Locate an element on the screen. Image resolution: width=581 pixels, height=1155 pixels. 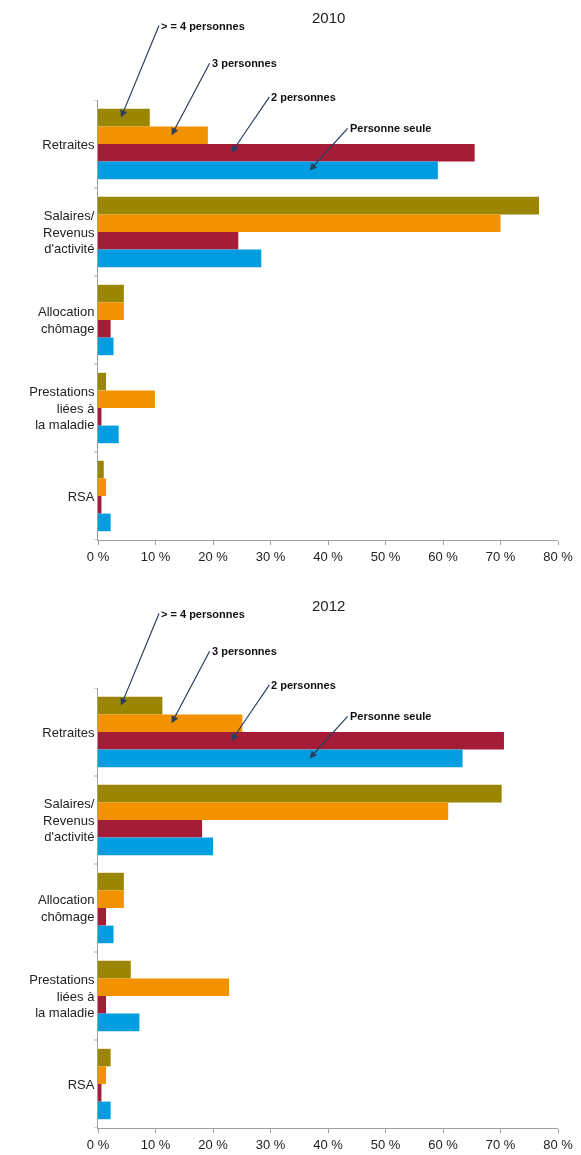
chart-title: 2010 is located at coordinates (329, 17).